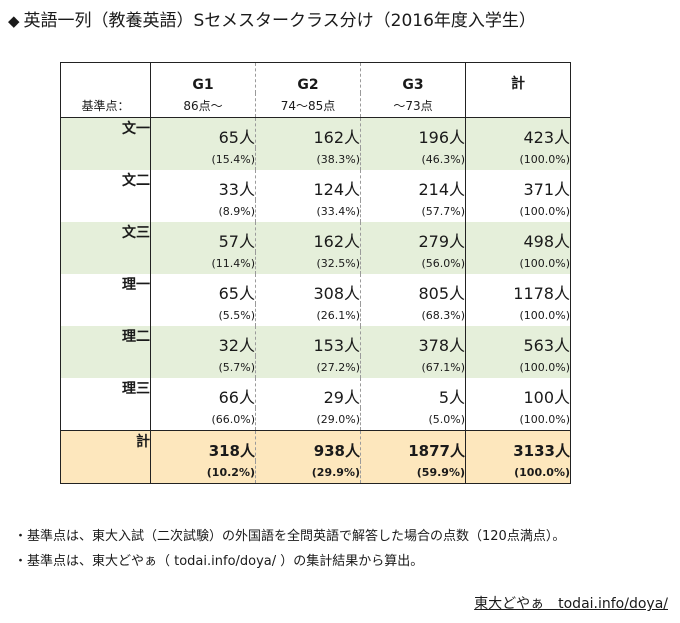 Image resolution: width=680 pixels, height=623 pixels. I want to click on total-row: 計 318人 938人 1877人 3133人, so click(315, 457).